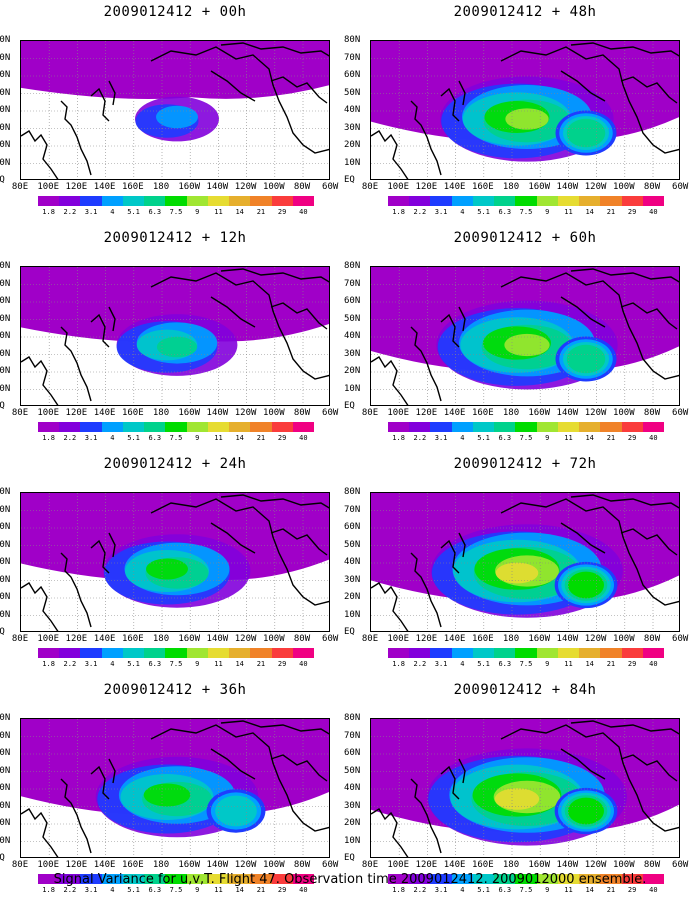 This screenshot has width=700, height=903. Describe the element at coordinates (161, 865) in the screenshot. I see `longitude-label: 180` at that location.